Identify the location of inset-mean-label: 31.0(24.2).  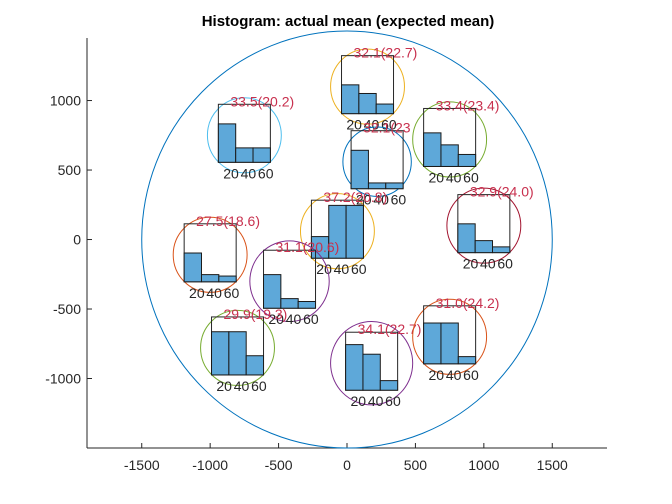
(468, 303).